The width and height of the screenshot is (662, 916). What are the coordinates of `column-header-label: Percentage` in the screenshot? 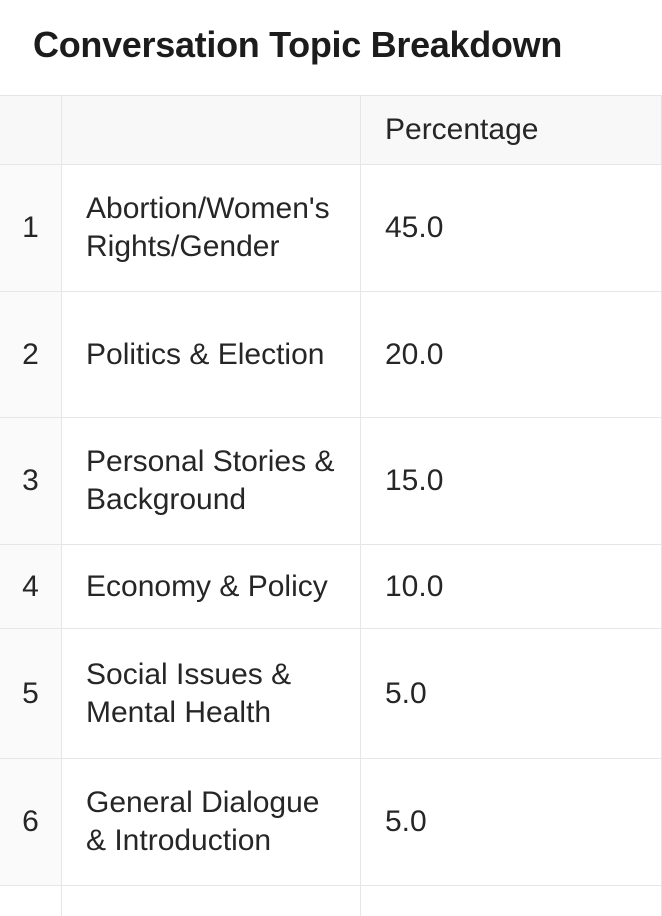 It's located at (462, 129).